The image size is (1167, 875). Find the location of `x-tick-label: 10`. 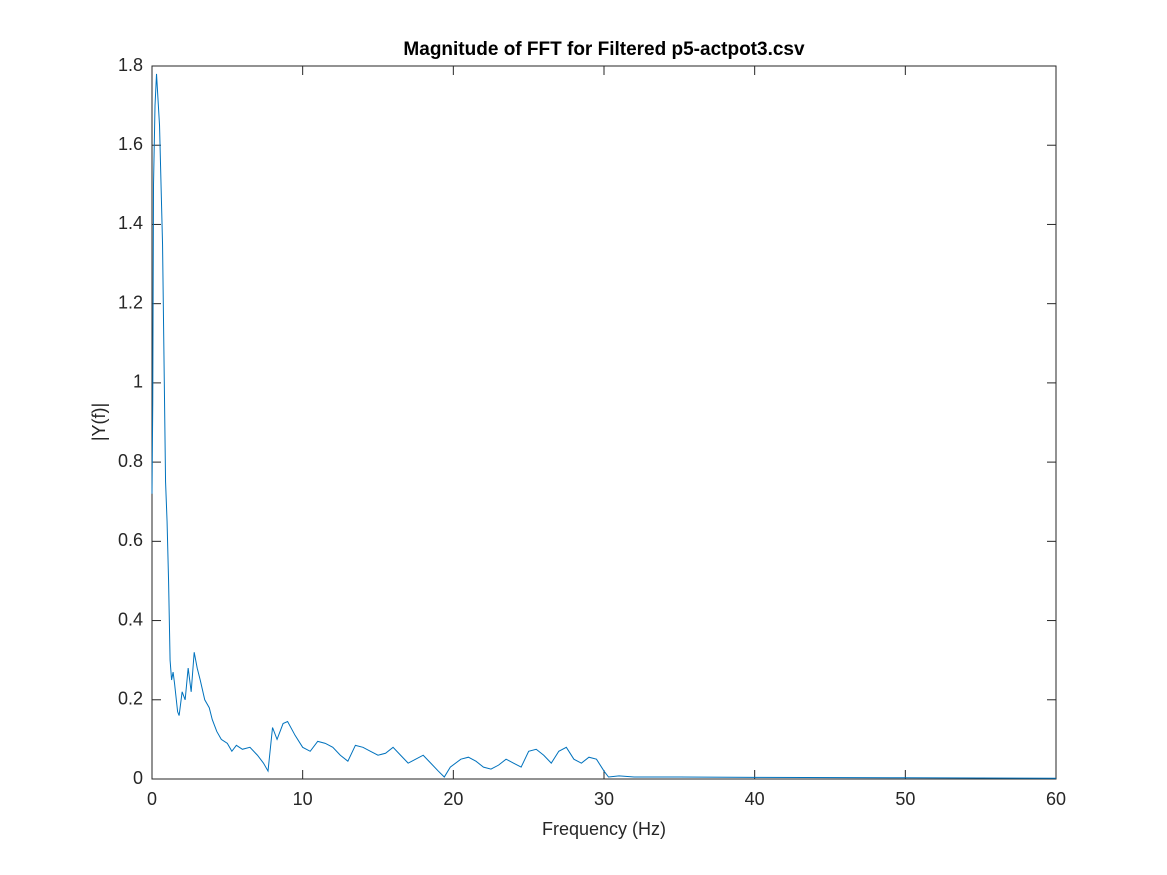

x-tick-label: 10 is located at coordinates (303, 799).